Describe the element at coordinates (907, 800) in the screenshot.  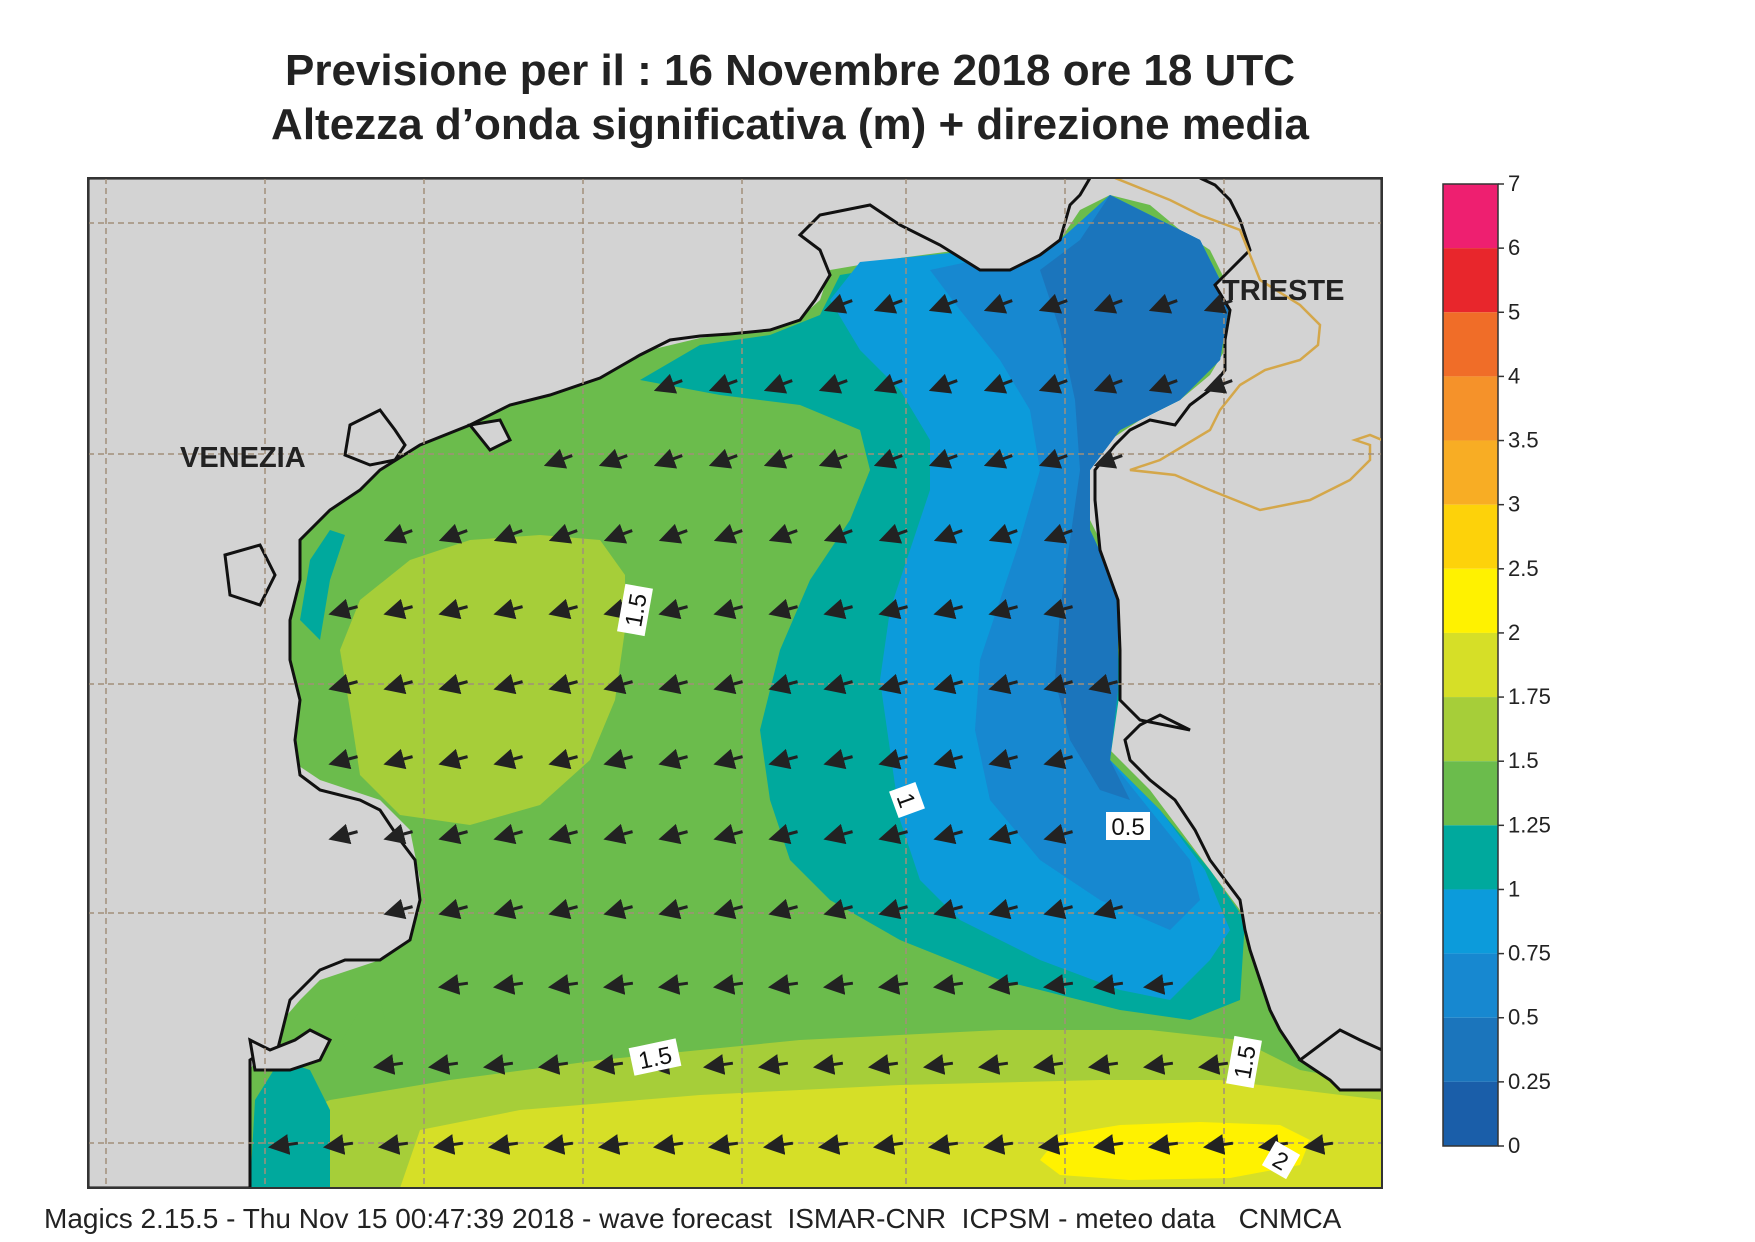
I see `contour-label: 1` at that location.